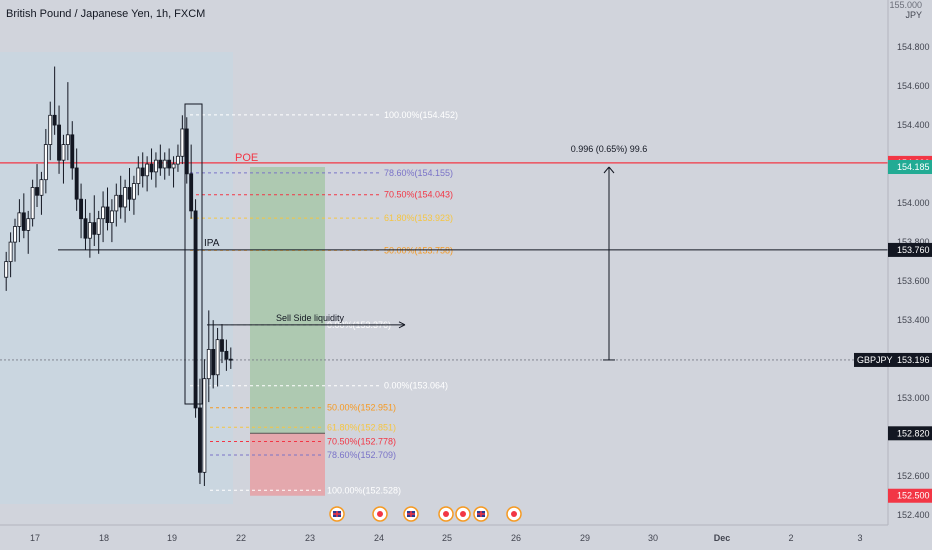  I want to click on x-tick-label-0: 17, so click(35, 538).